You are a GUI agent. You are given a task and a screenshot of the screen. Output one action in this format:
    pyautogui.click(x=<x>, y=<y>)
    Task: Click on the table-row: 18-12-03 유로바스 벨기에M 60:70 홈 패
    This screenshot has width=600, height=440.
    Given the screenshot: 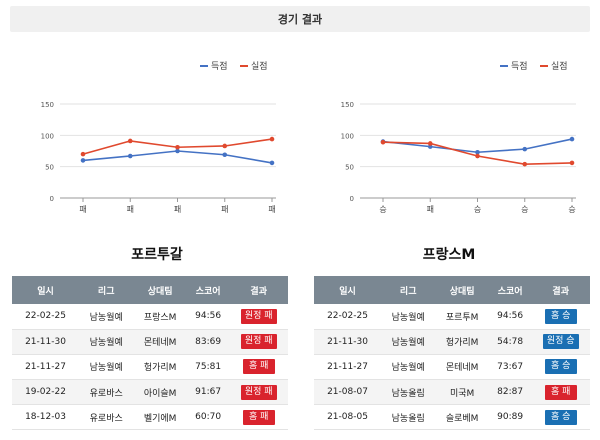 What is the action you would take?
    pyautogui.click(x=150, y=417)
    